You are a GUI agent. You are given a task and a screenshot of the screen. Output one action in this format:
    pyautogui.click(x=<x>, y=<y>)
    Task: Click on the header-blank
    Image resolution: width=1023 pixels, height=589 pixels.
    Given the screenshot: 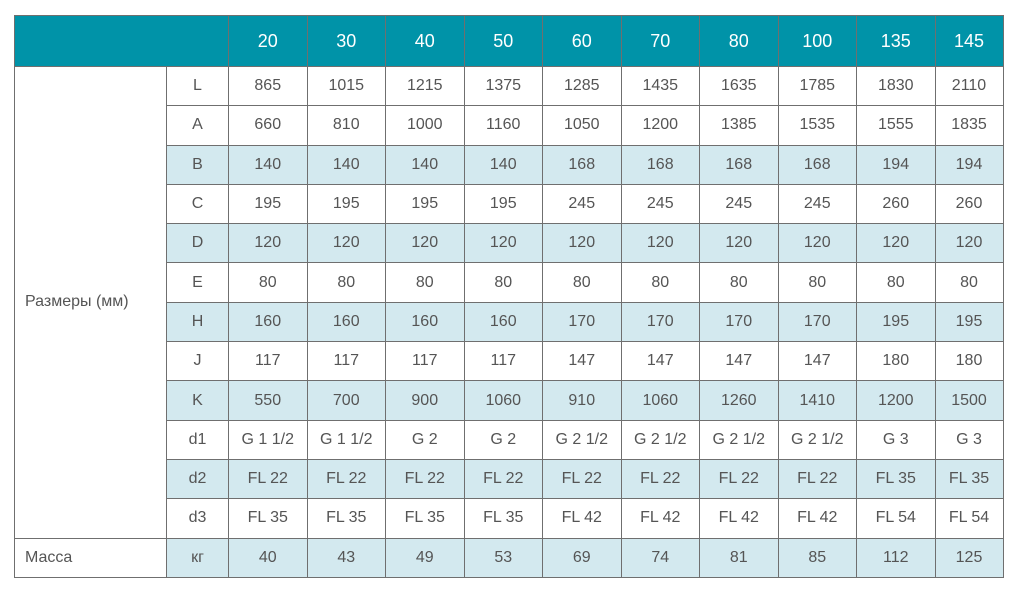 What is the action you would take?
    pyautogui.click(x=121, y=41)
    